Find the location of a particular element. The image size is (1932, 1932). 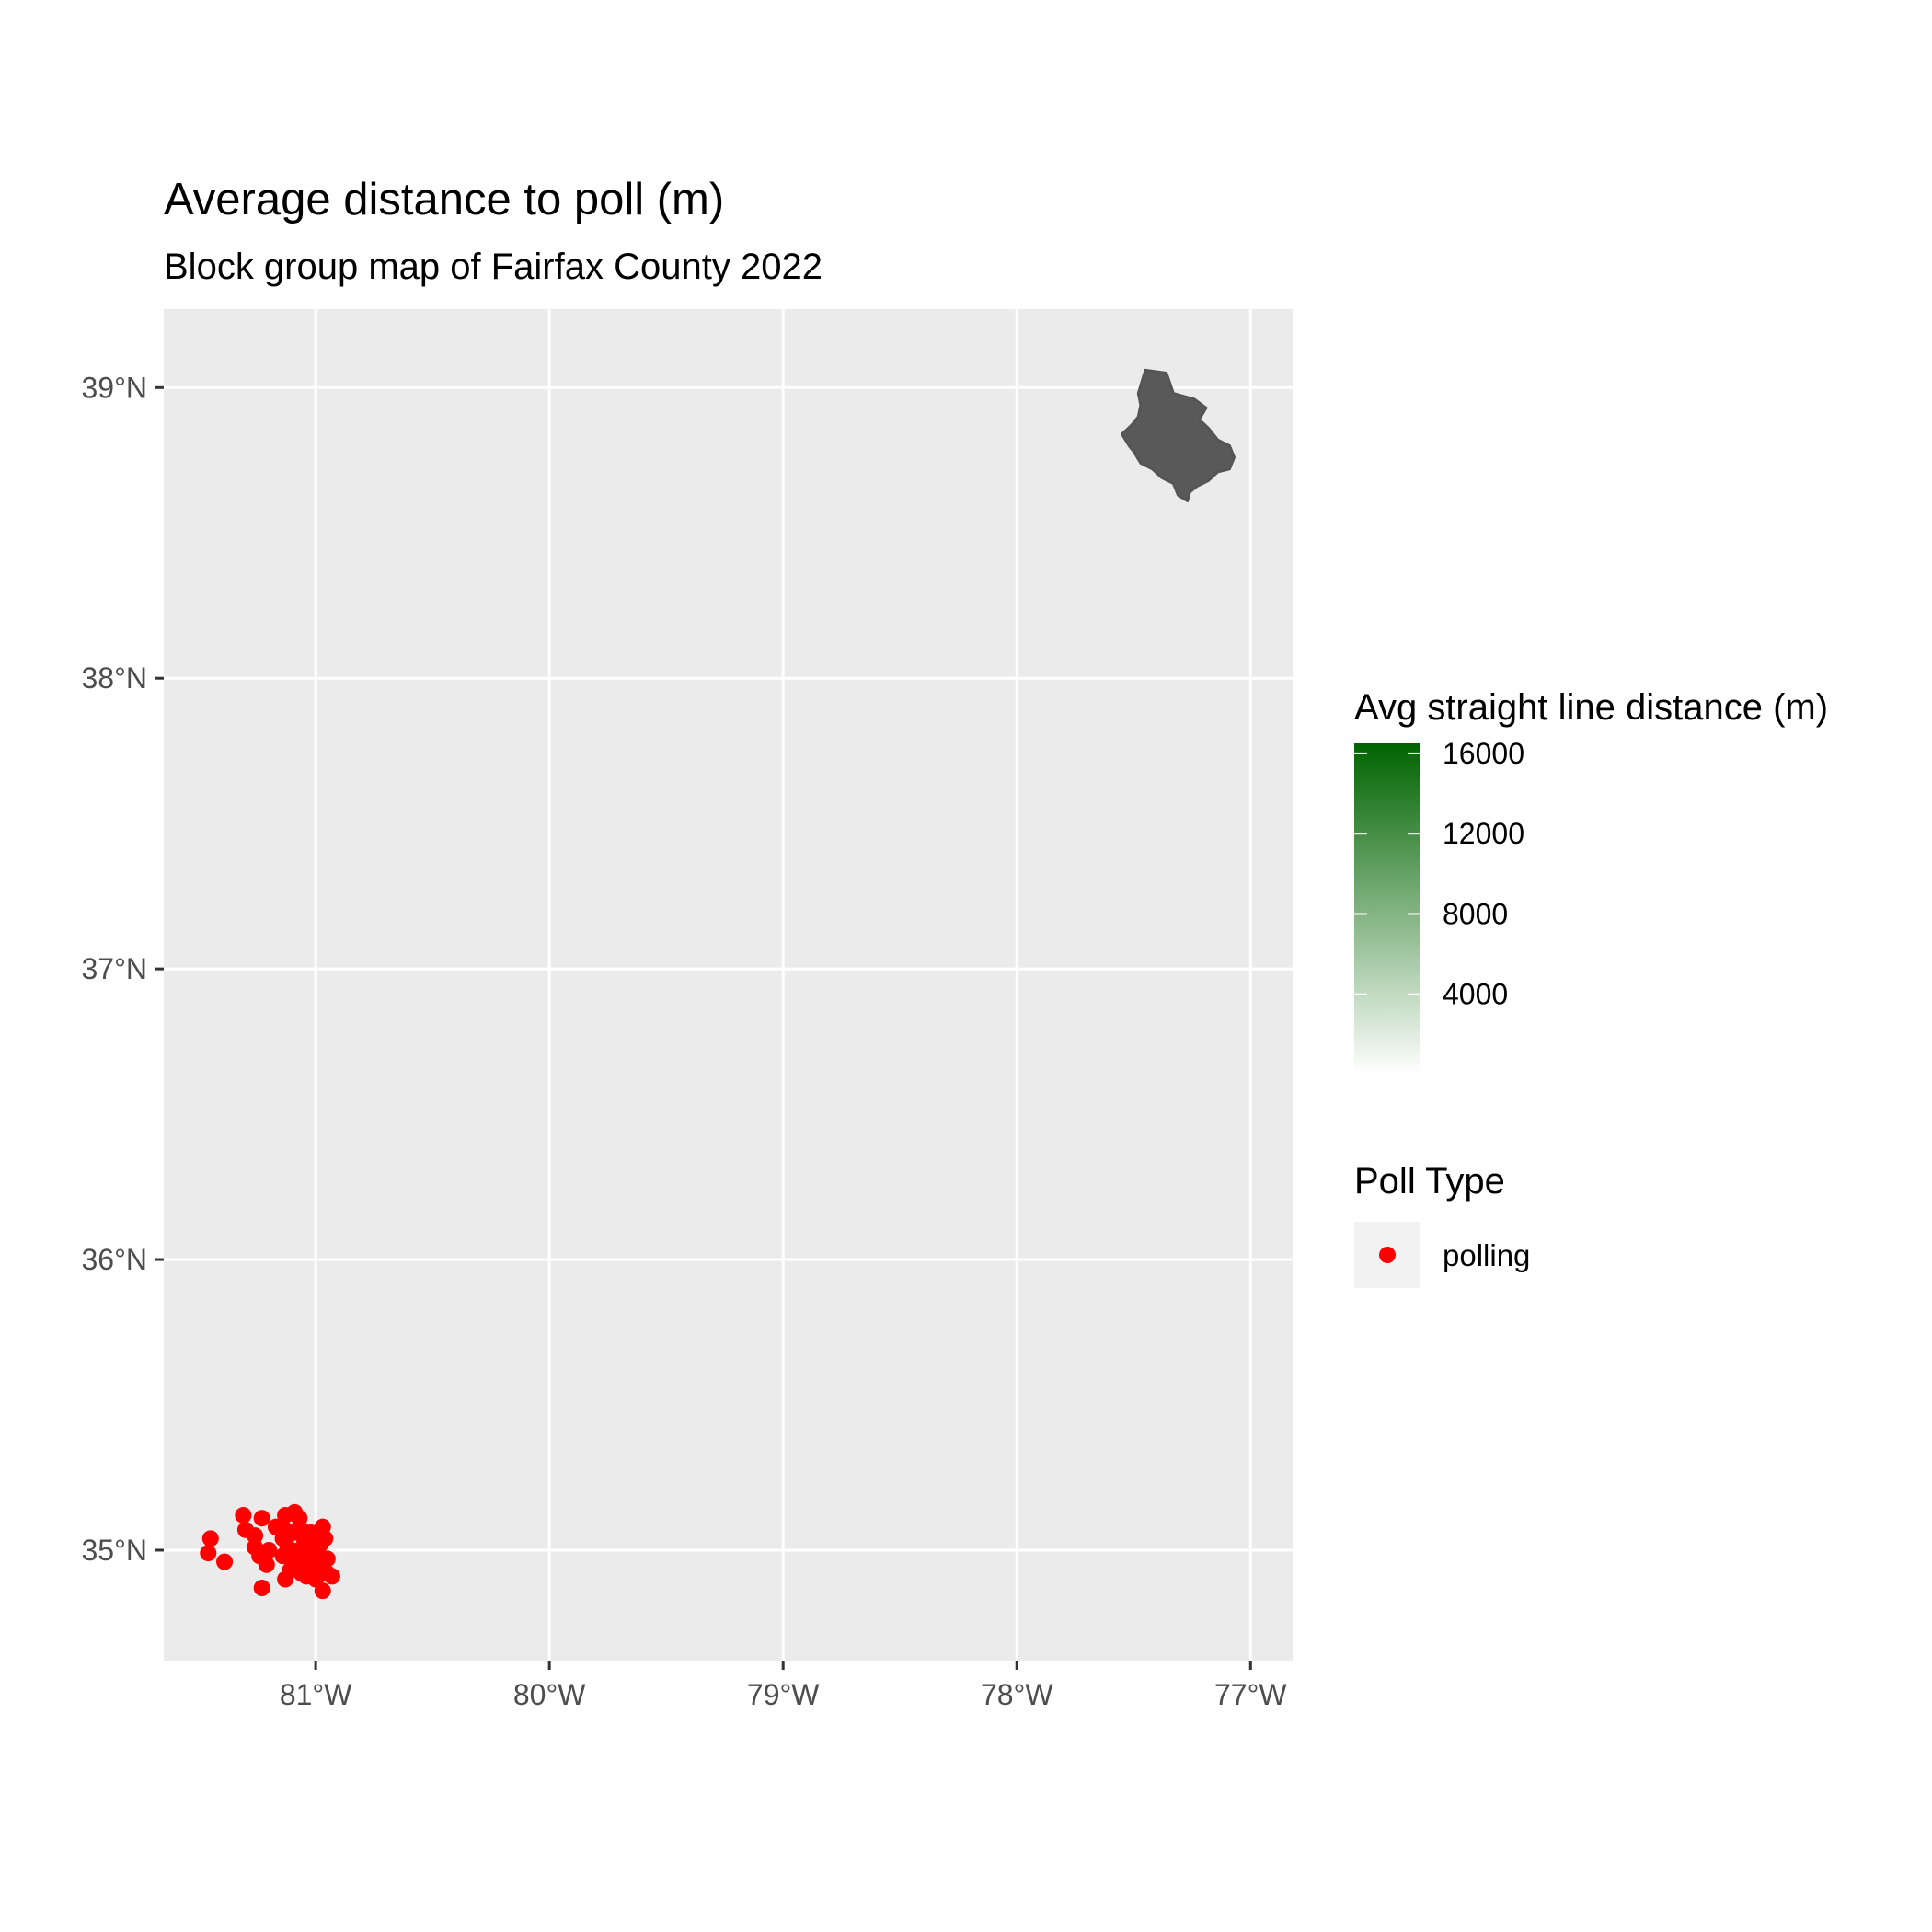

fairfax-block-groups is located at coordinates (1178, 435).